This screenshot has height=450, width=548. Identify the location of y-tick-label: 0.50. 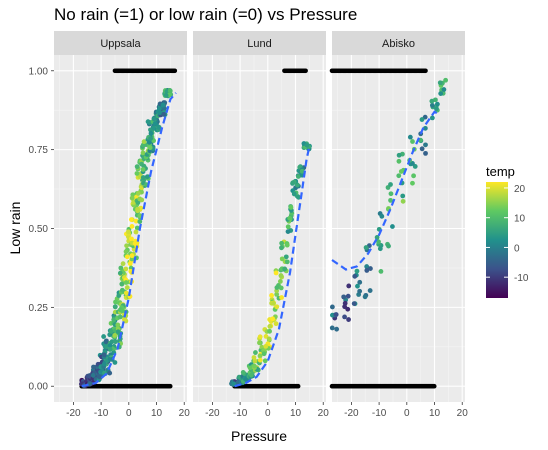
(39, 229).